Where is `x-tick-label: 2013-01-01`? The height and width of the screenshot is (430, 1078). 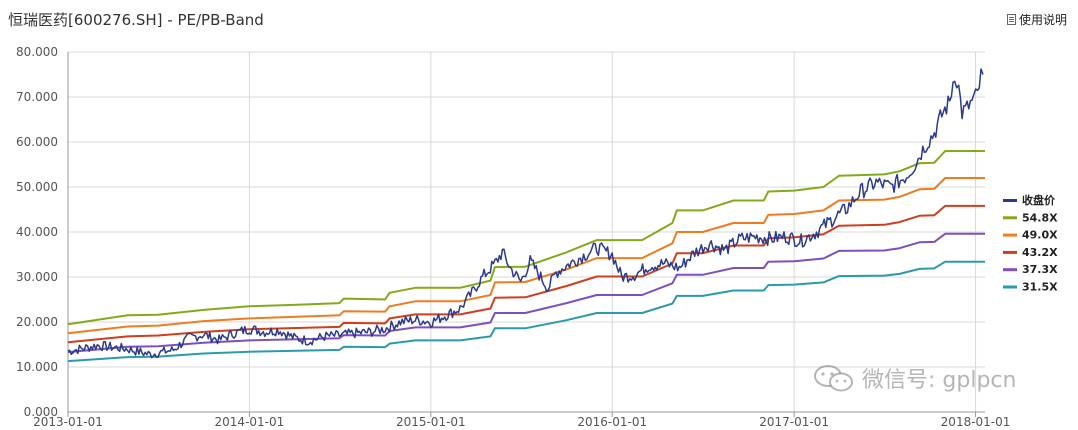 x-tick-label: 2013-01-01 is located at coordinates (68, 422).